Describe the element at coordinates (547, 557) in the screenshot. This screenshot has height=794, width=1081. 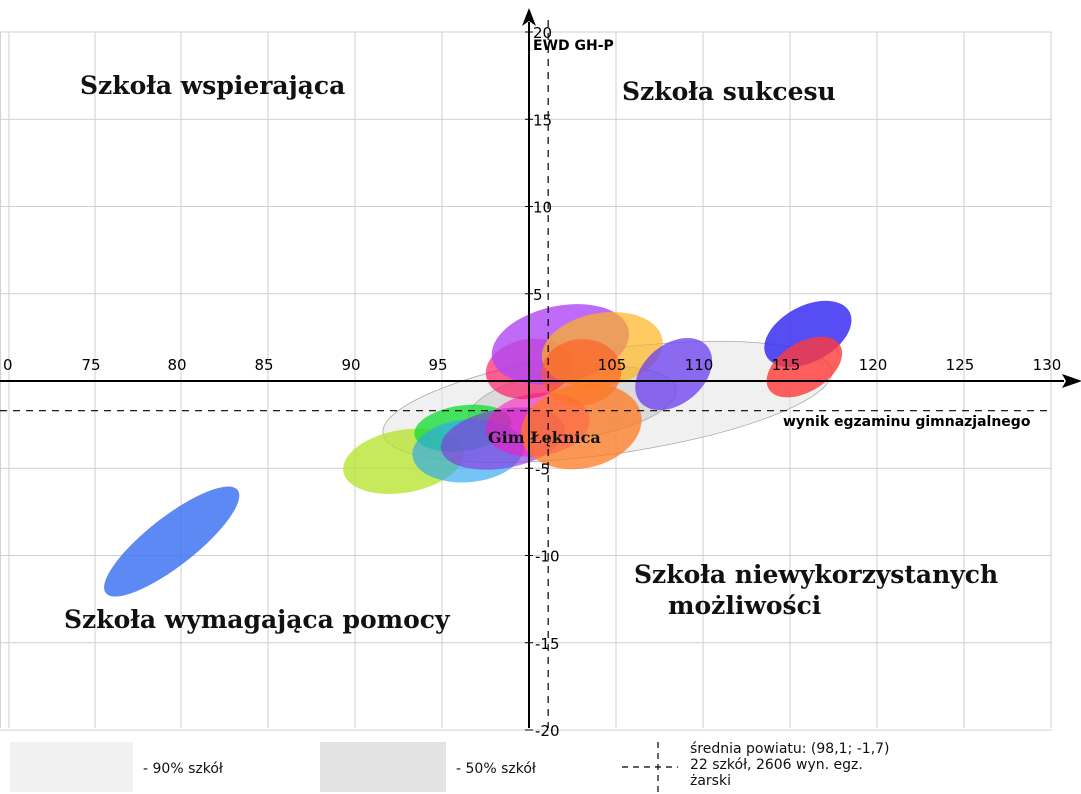
I see `y-tick-label: -10` at that location.